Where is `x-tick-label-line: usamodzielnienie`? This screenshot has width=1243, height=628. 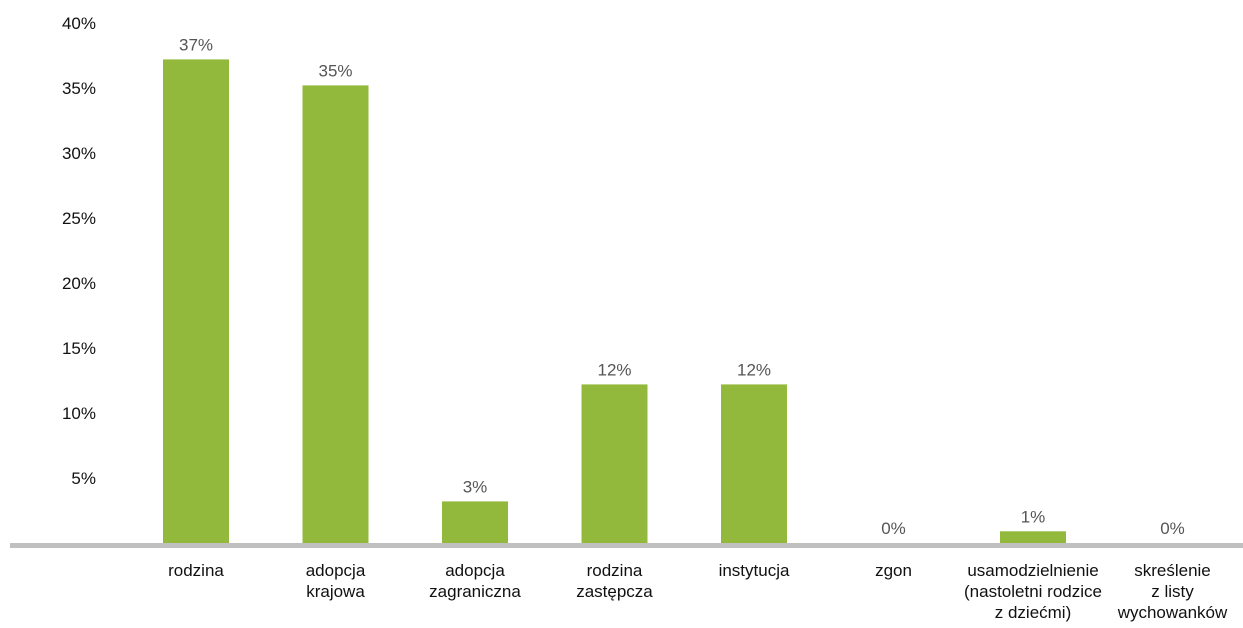 x-tick-label-line: usamodzielnienie is located at coordinates (1032, 570).